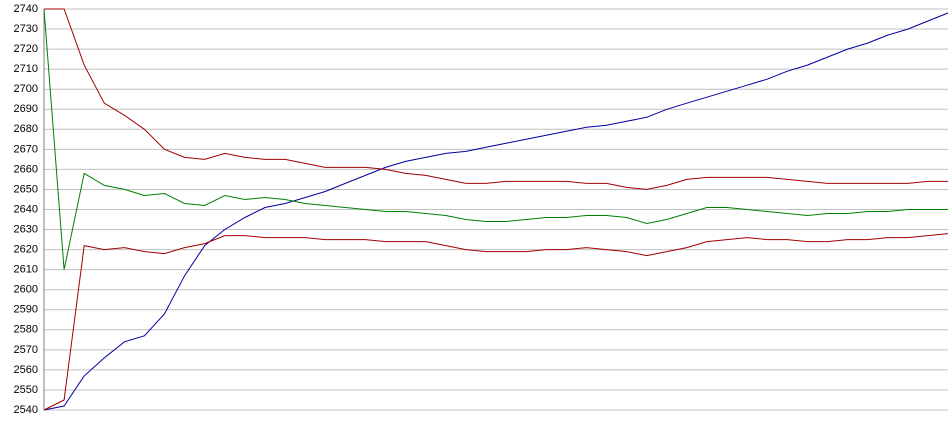 The height and width of the screenshot is (440, 950). Describe the element at coordinates (26, 350) in the screenshot. I see `y-tick-label: 2570` at that location.